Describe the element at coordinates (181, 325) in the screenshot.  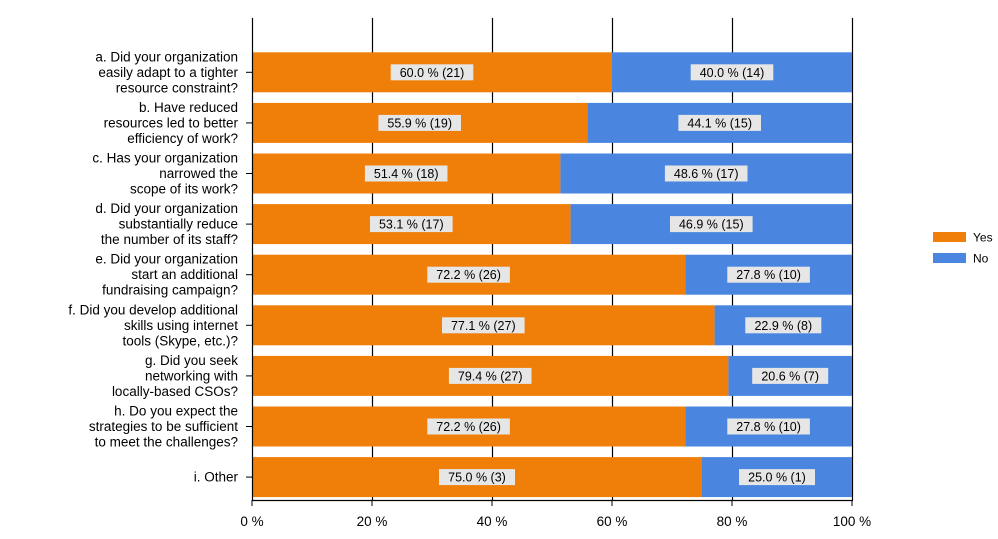
I see `category-label: skills using internet` at that location.